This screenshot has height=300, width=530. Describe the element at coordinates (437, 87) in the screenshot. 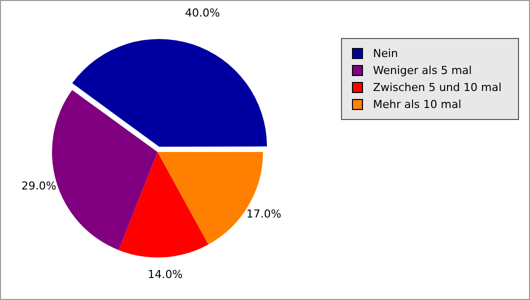

I see `legend-label: Zwischen 5 und 10 mal` at that location.